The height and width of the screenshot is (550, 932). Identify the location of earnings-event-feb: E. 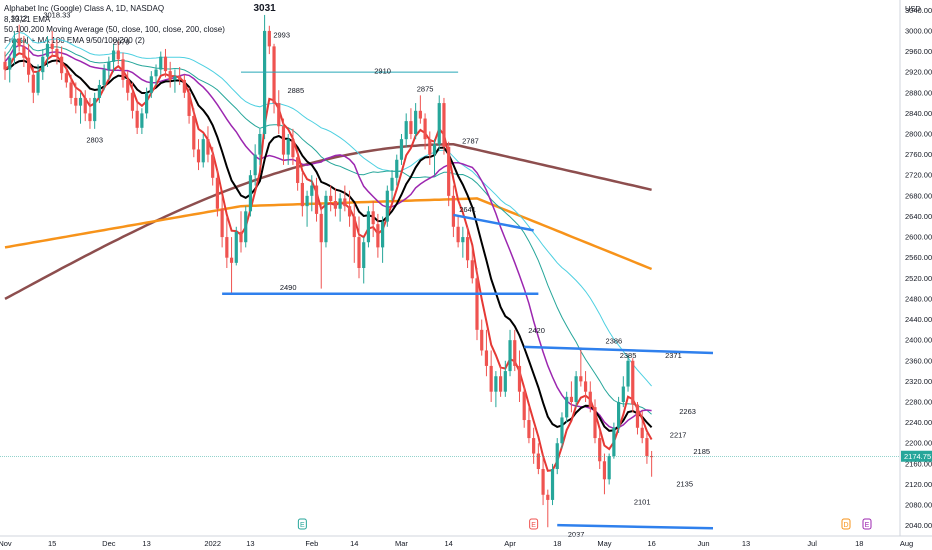
(302, 524).